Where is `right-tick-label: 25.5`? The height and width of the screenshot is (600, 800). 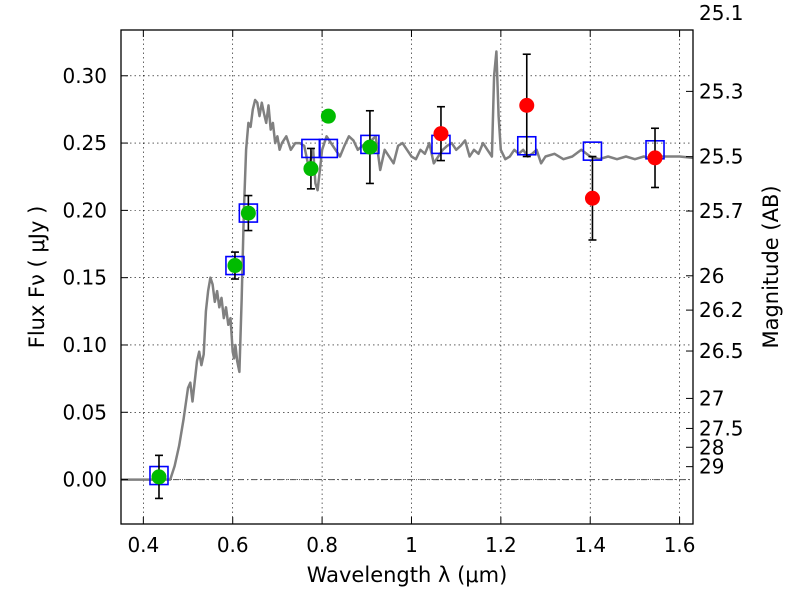
right-tick-label: 25.5 is located at coordinates (721, 157).